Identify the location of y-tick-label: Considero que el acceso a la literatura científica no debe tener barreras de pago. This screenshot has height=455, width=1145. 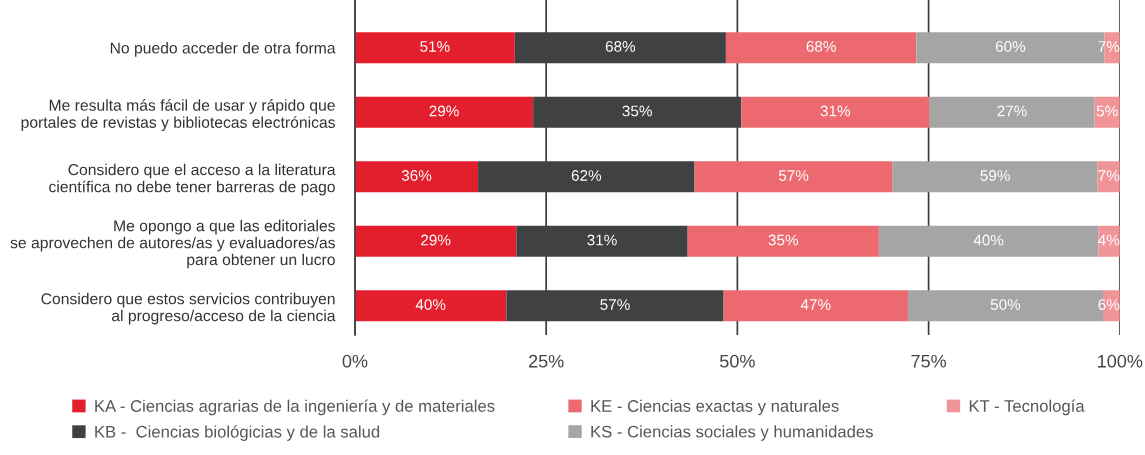
(192, 179).